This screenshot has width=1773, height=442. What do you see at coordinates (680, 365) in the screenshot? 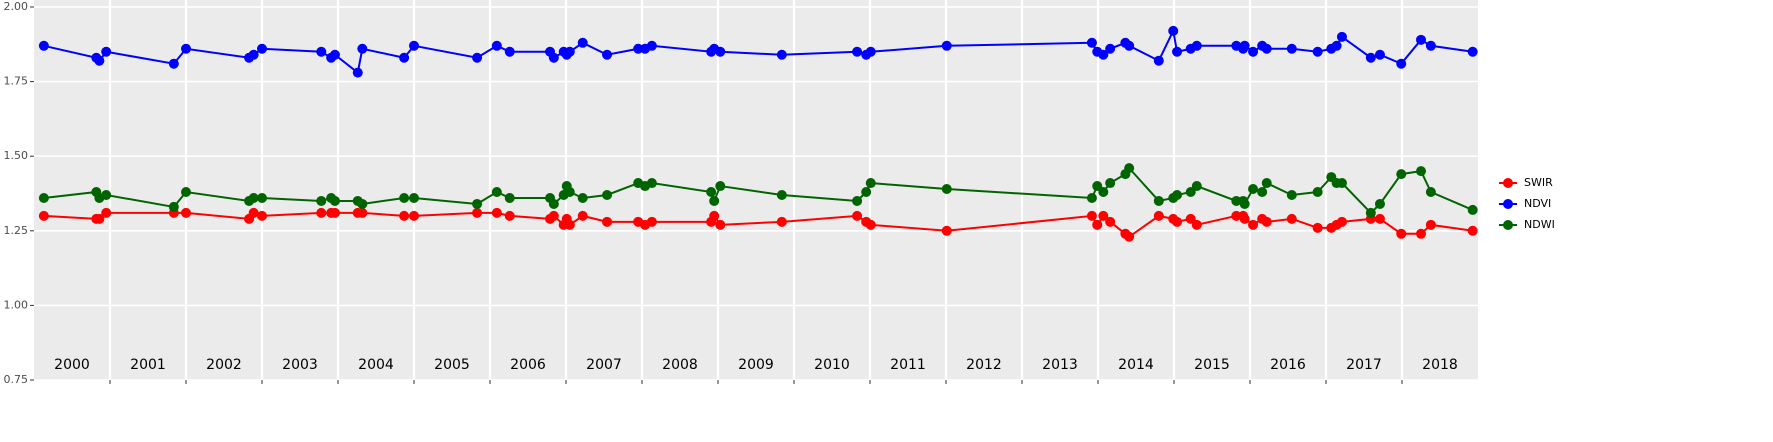
I see `year-label: 2008` at bounding box center [680, 365].